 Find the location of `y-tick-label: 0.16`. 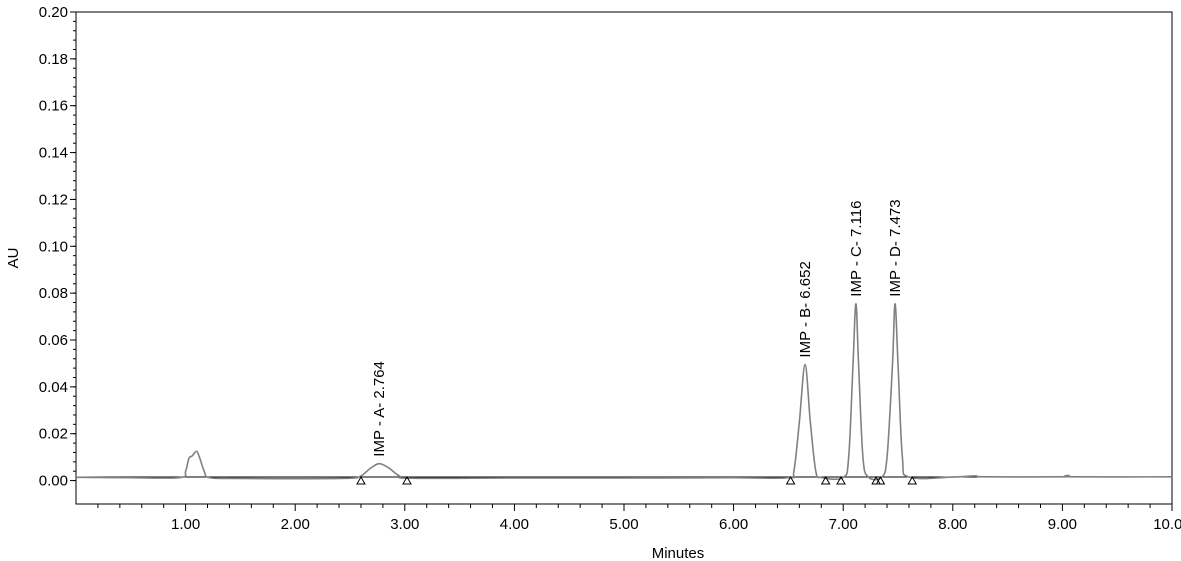

y-tick-label: 0.16 is located at coordinates (53, 106).